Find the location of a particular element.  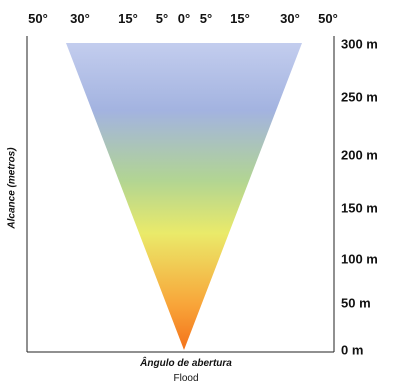

y-axis-label: Alcance (metros) is located at coordinates (12, 188).